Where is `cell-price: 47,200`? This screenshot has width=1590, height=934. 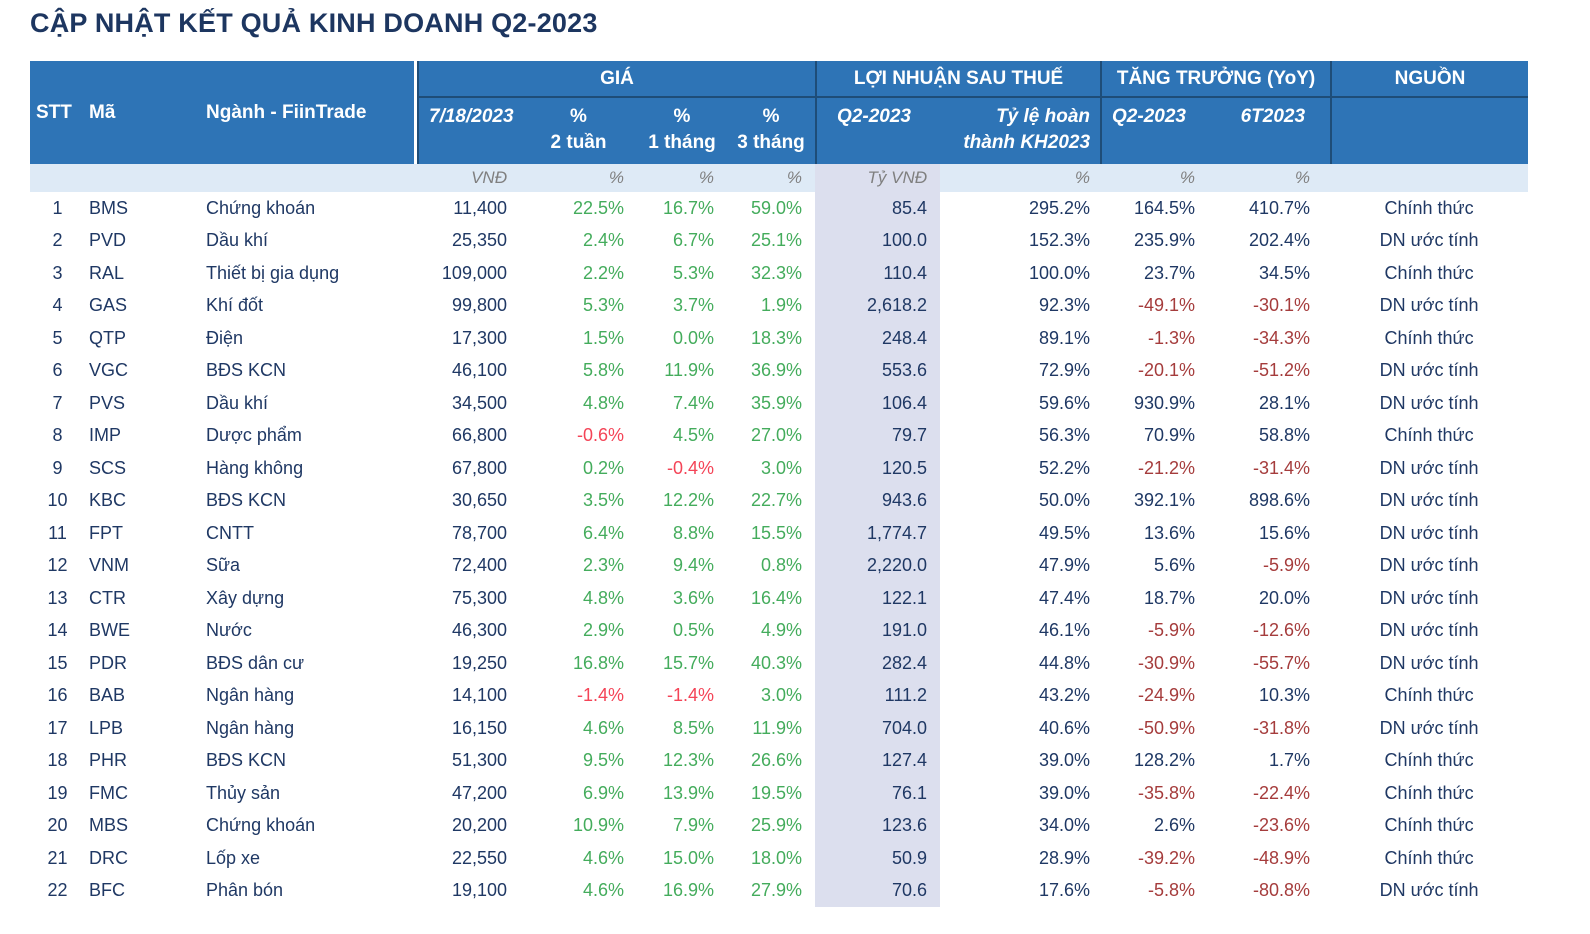
cell-price: 47,200 is located at coordinates (479, 792).